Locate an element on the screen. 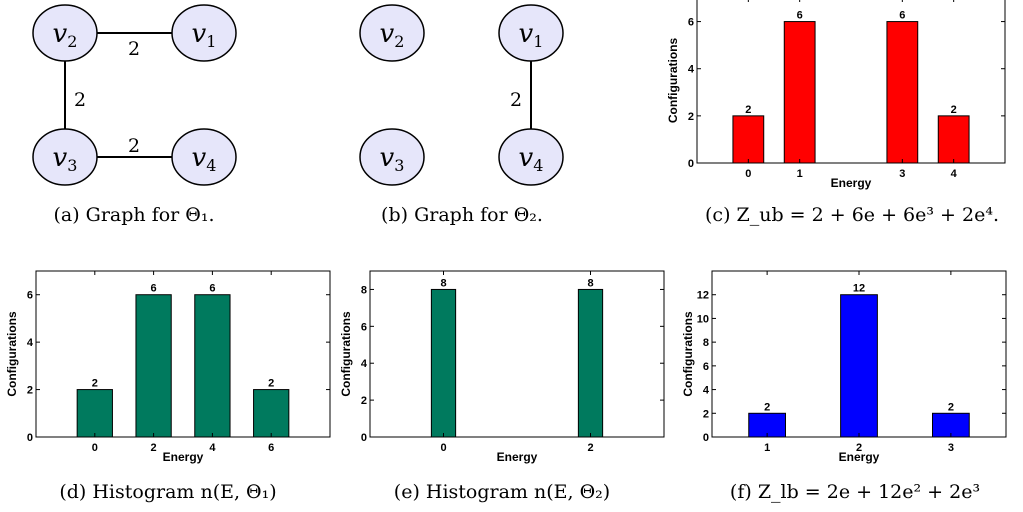 The image size is (1023, 512). chart-e: 8 8 0 2 4 6 8 0 2 Energy Configurations is located at coordinates (502, 367).